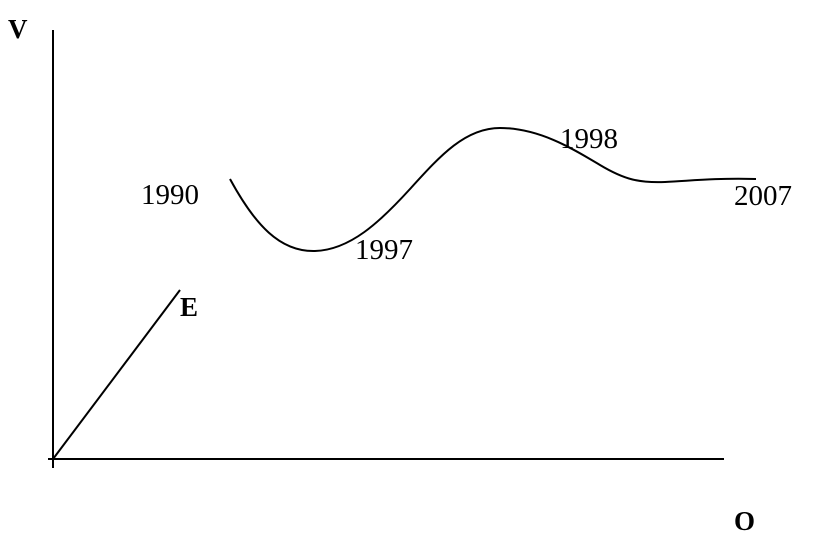 Image resolution: width=829 pixels, height=538 pixels. What do you see at coordinates (18, 29) in the screenshot?
I see `y-axis-label: V` at bounding box center [18, 29].